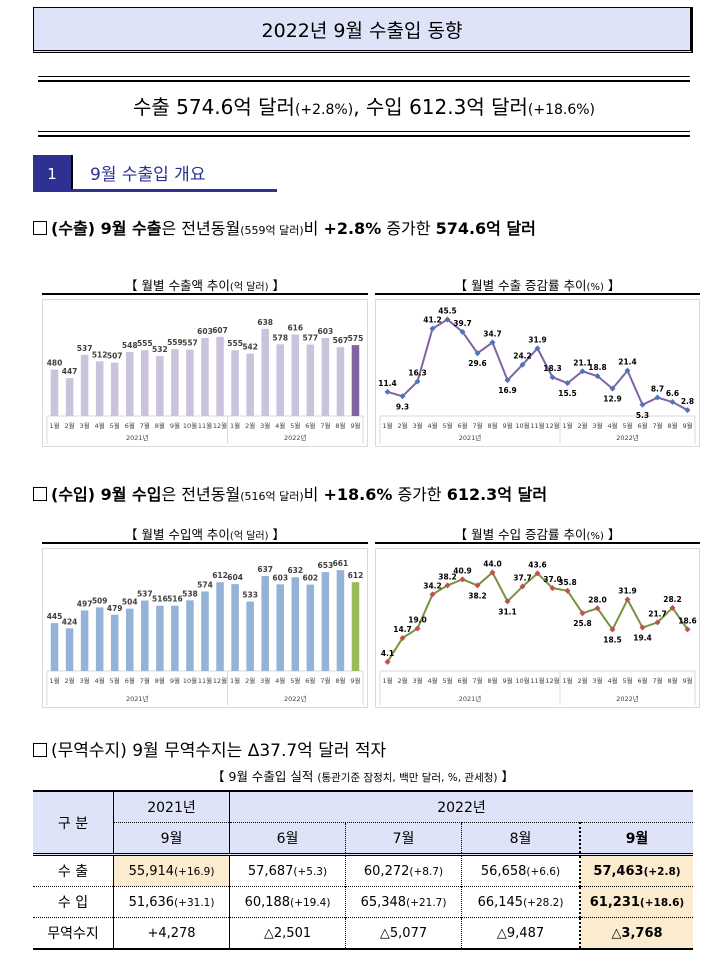 The image size is (728, 973). I want to click on import-bullet-amount: 612.3억 달러, so click(497, 494).